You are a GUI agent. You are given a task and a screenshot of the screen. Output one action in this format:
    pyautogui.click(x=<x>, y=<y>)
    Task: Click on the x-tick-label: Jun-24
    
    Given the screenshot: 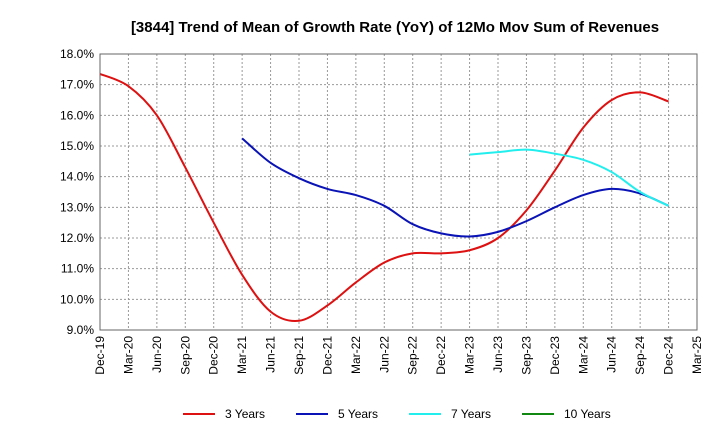 What is the action you would take?
    pyautogui.click(x=612, y=354)
    